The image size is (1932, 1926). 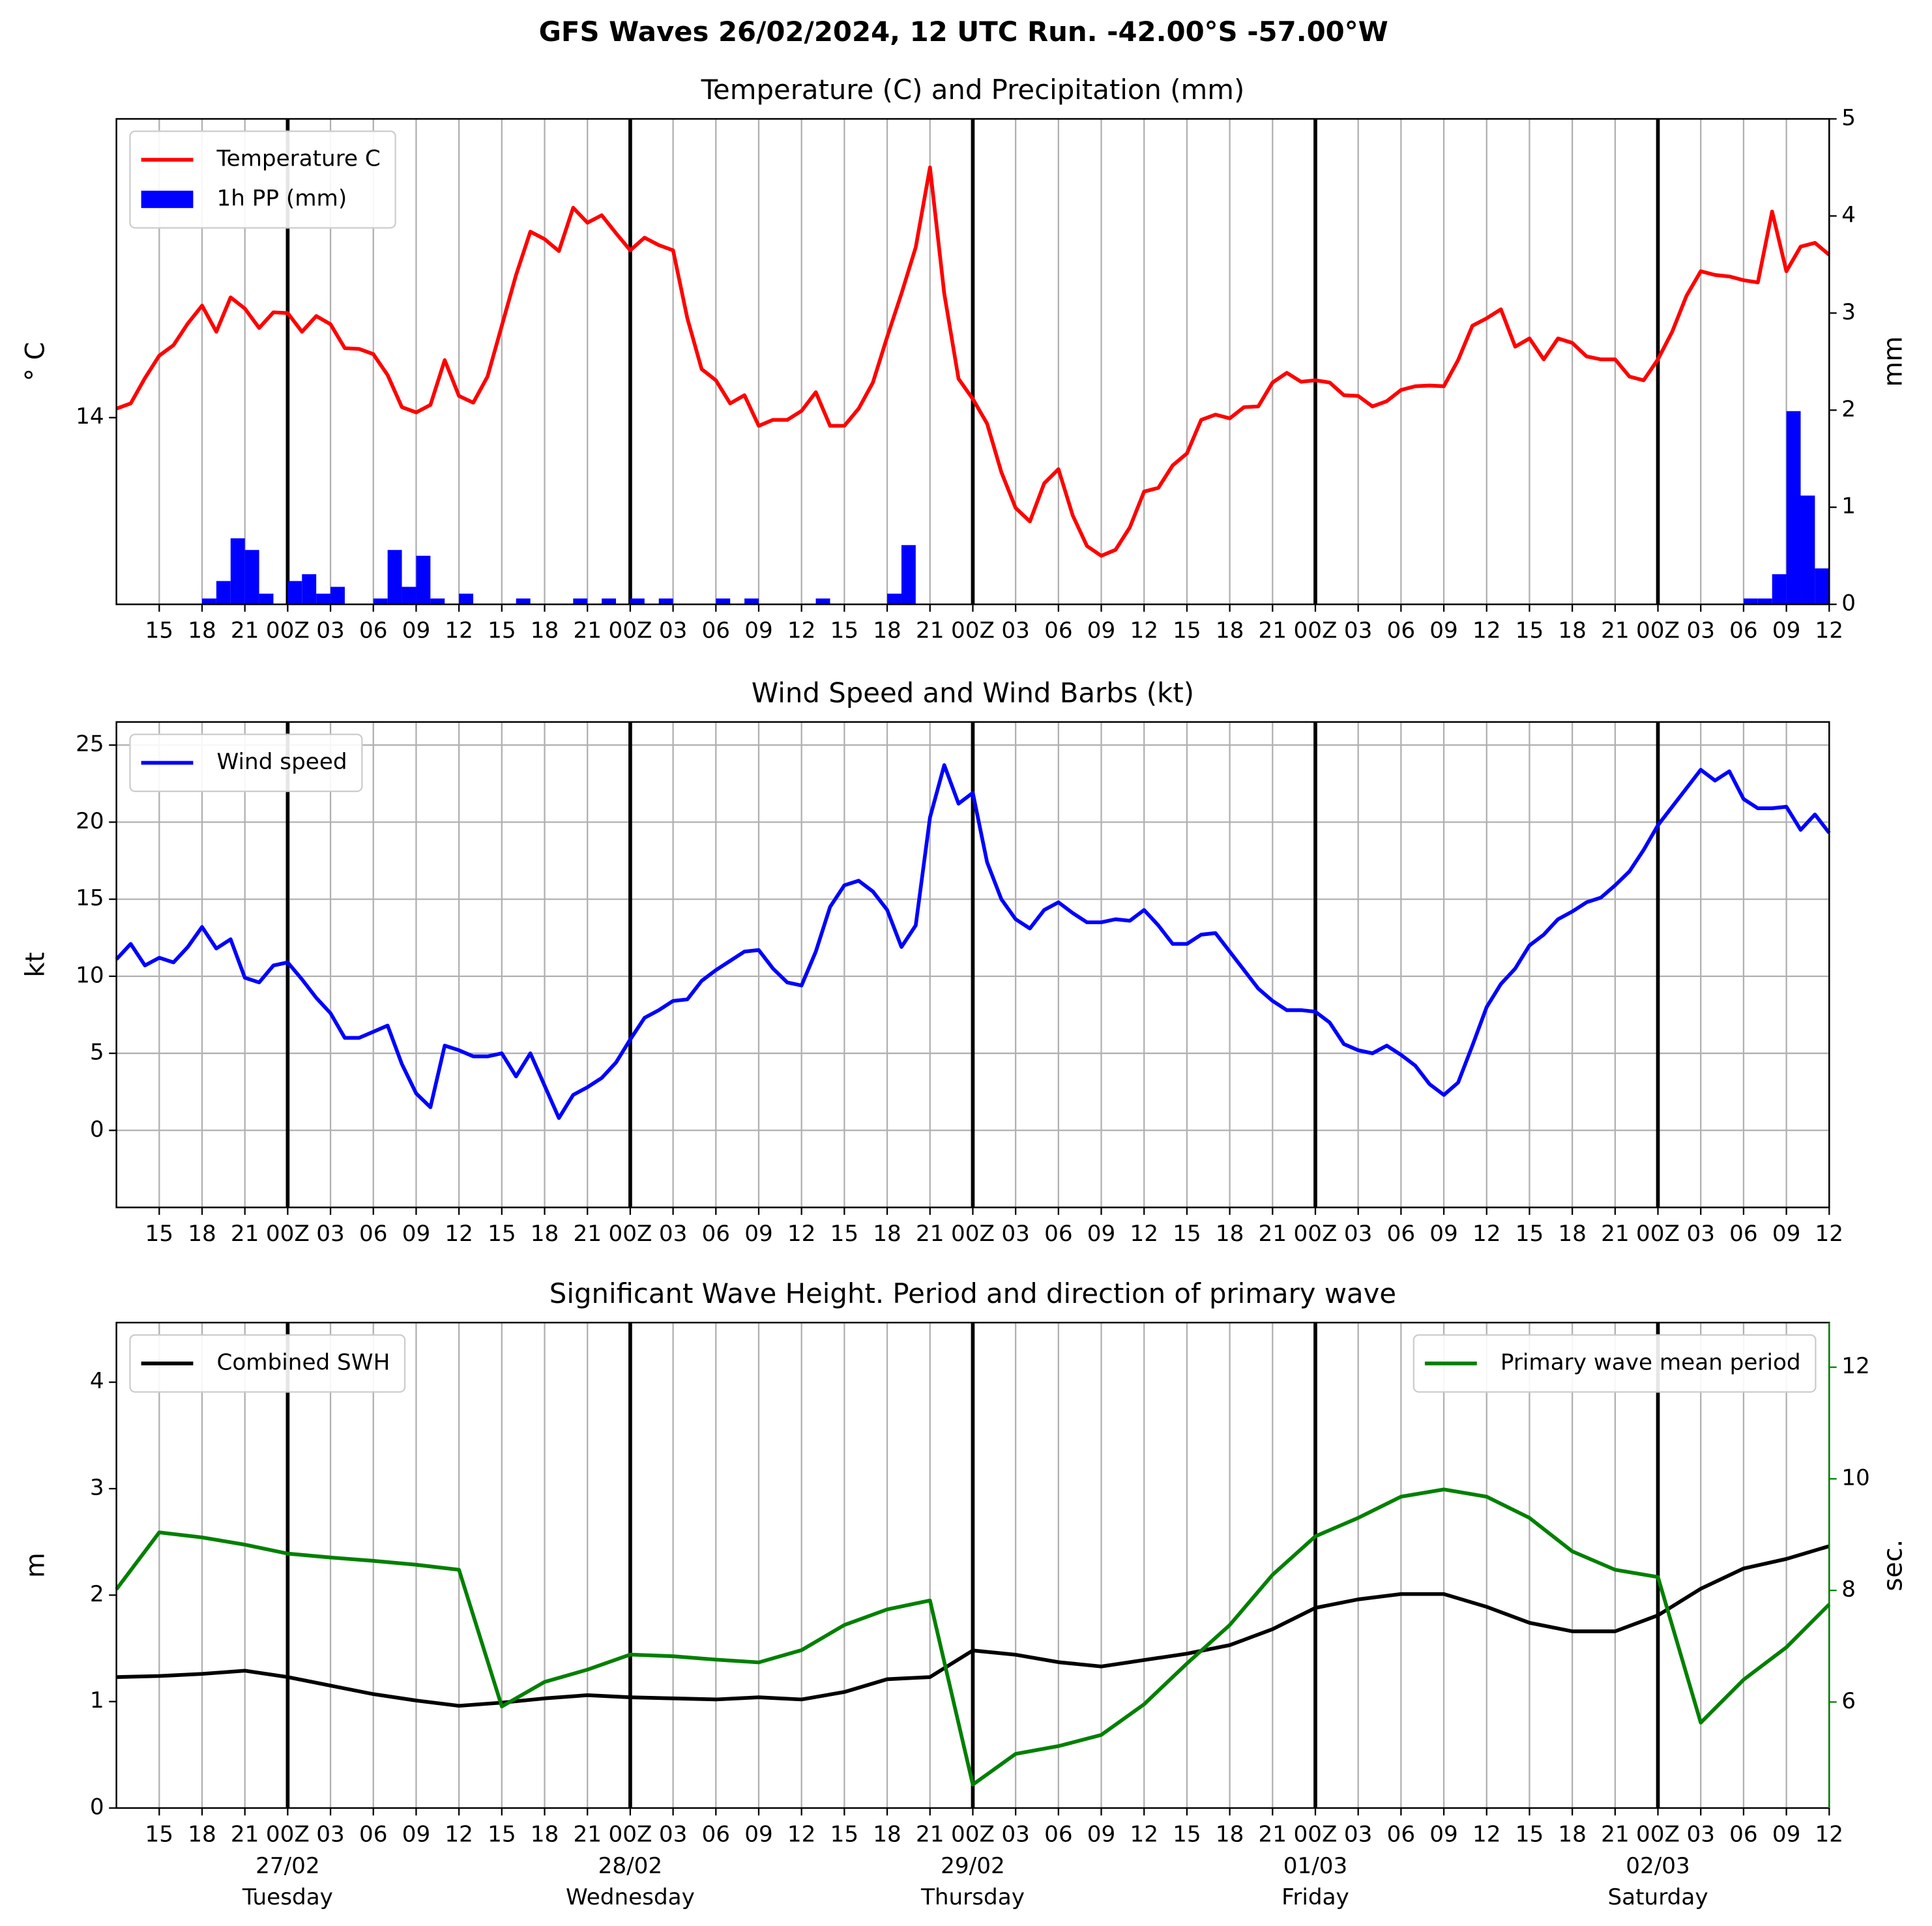 I want to click on y2-tick-label: 2, so click(x=1848, y=409).